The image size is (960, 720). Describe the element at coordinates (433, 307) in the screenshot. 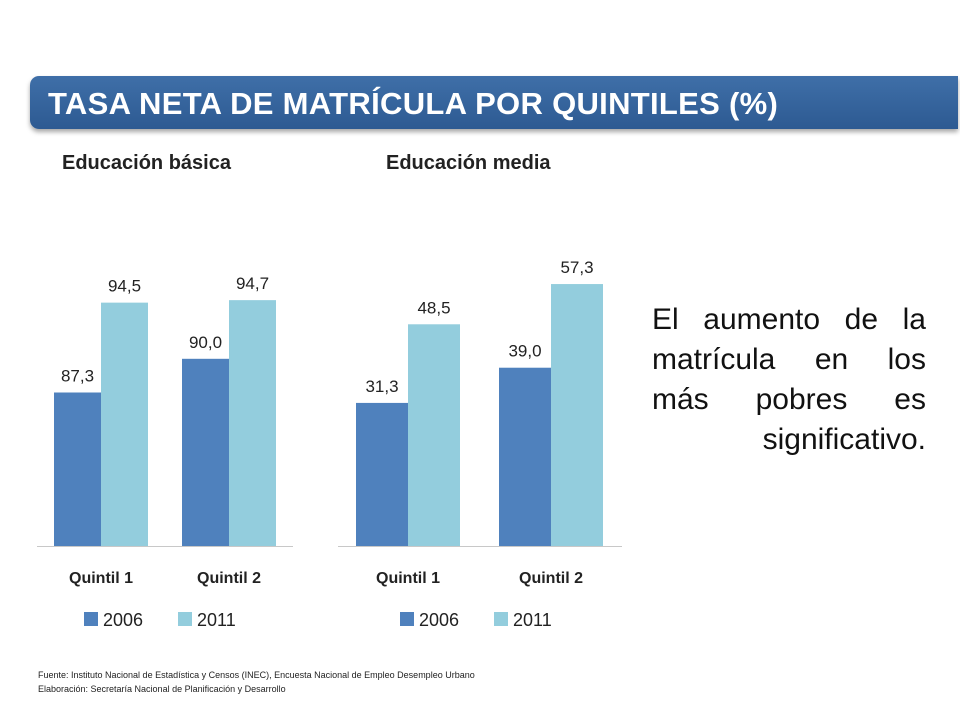

I see `data-label: 48,5` at that location.